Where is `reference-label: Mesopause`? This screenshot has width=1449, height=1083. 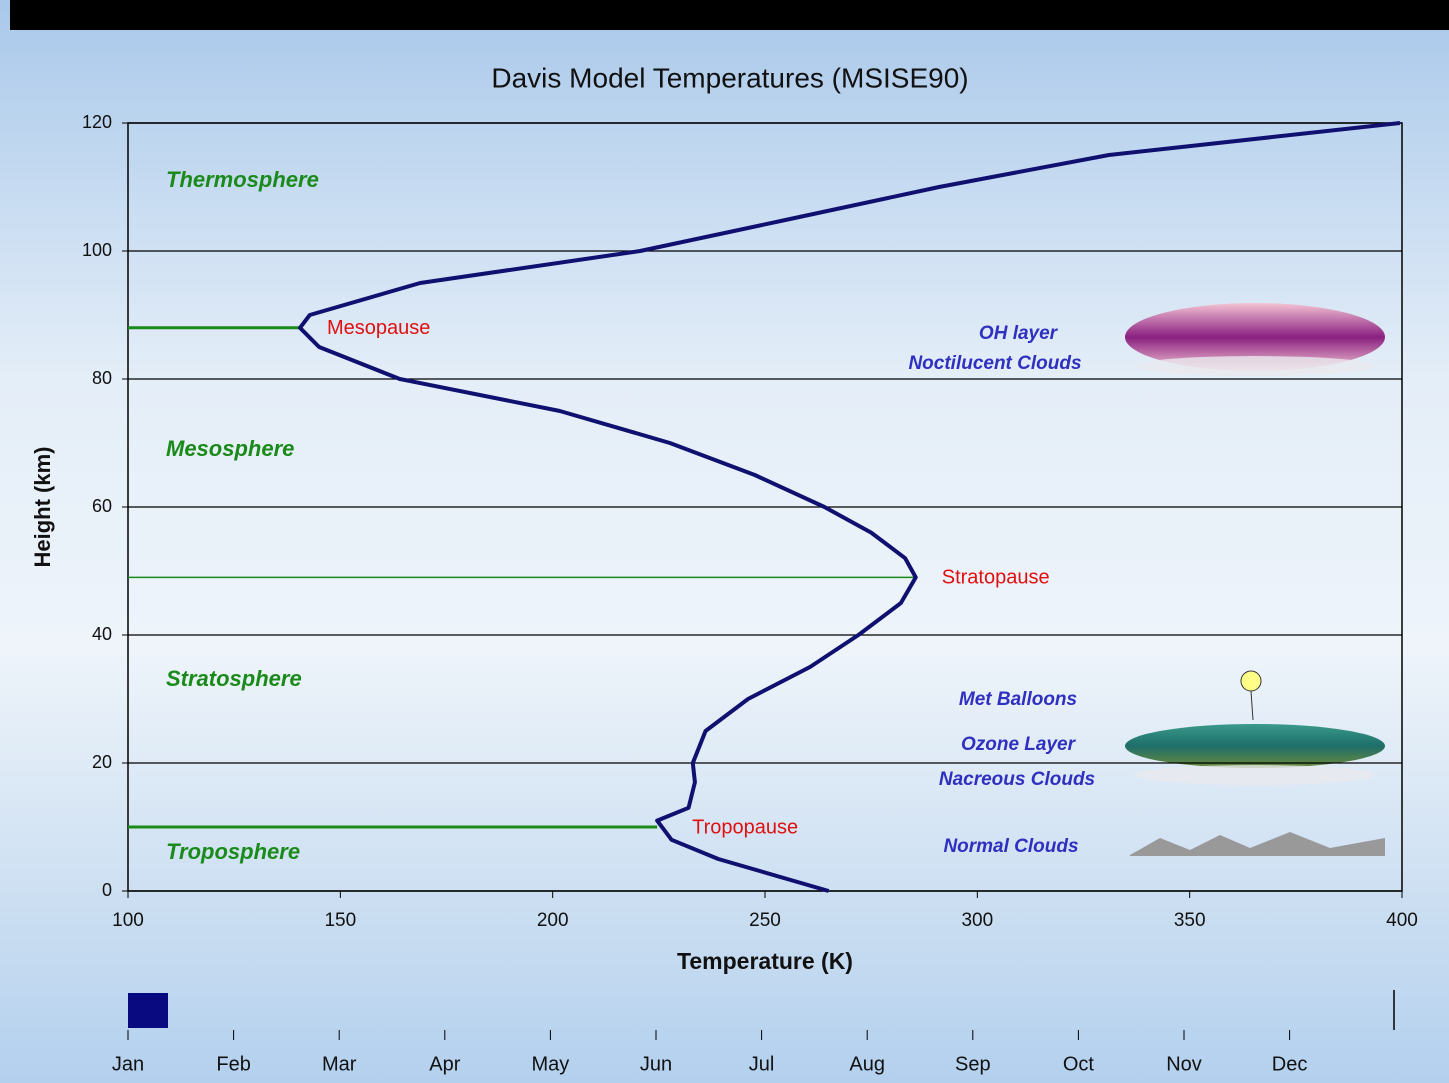 reference-label: Mesopause is located at coordinates (378, 328).